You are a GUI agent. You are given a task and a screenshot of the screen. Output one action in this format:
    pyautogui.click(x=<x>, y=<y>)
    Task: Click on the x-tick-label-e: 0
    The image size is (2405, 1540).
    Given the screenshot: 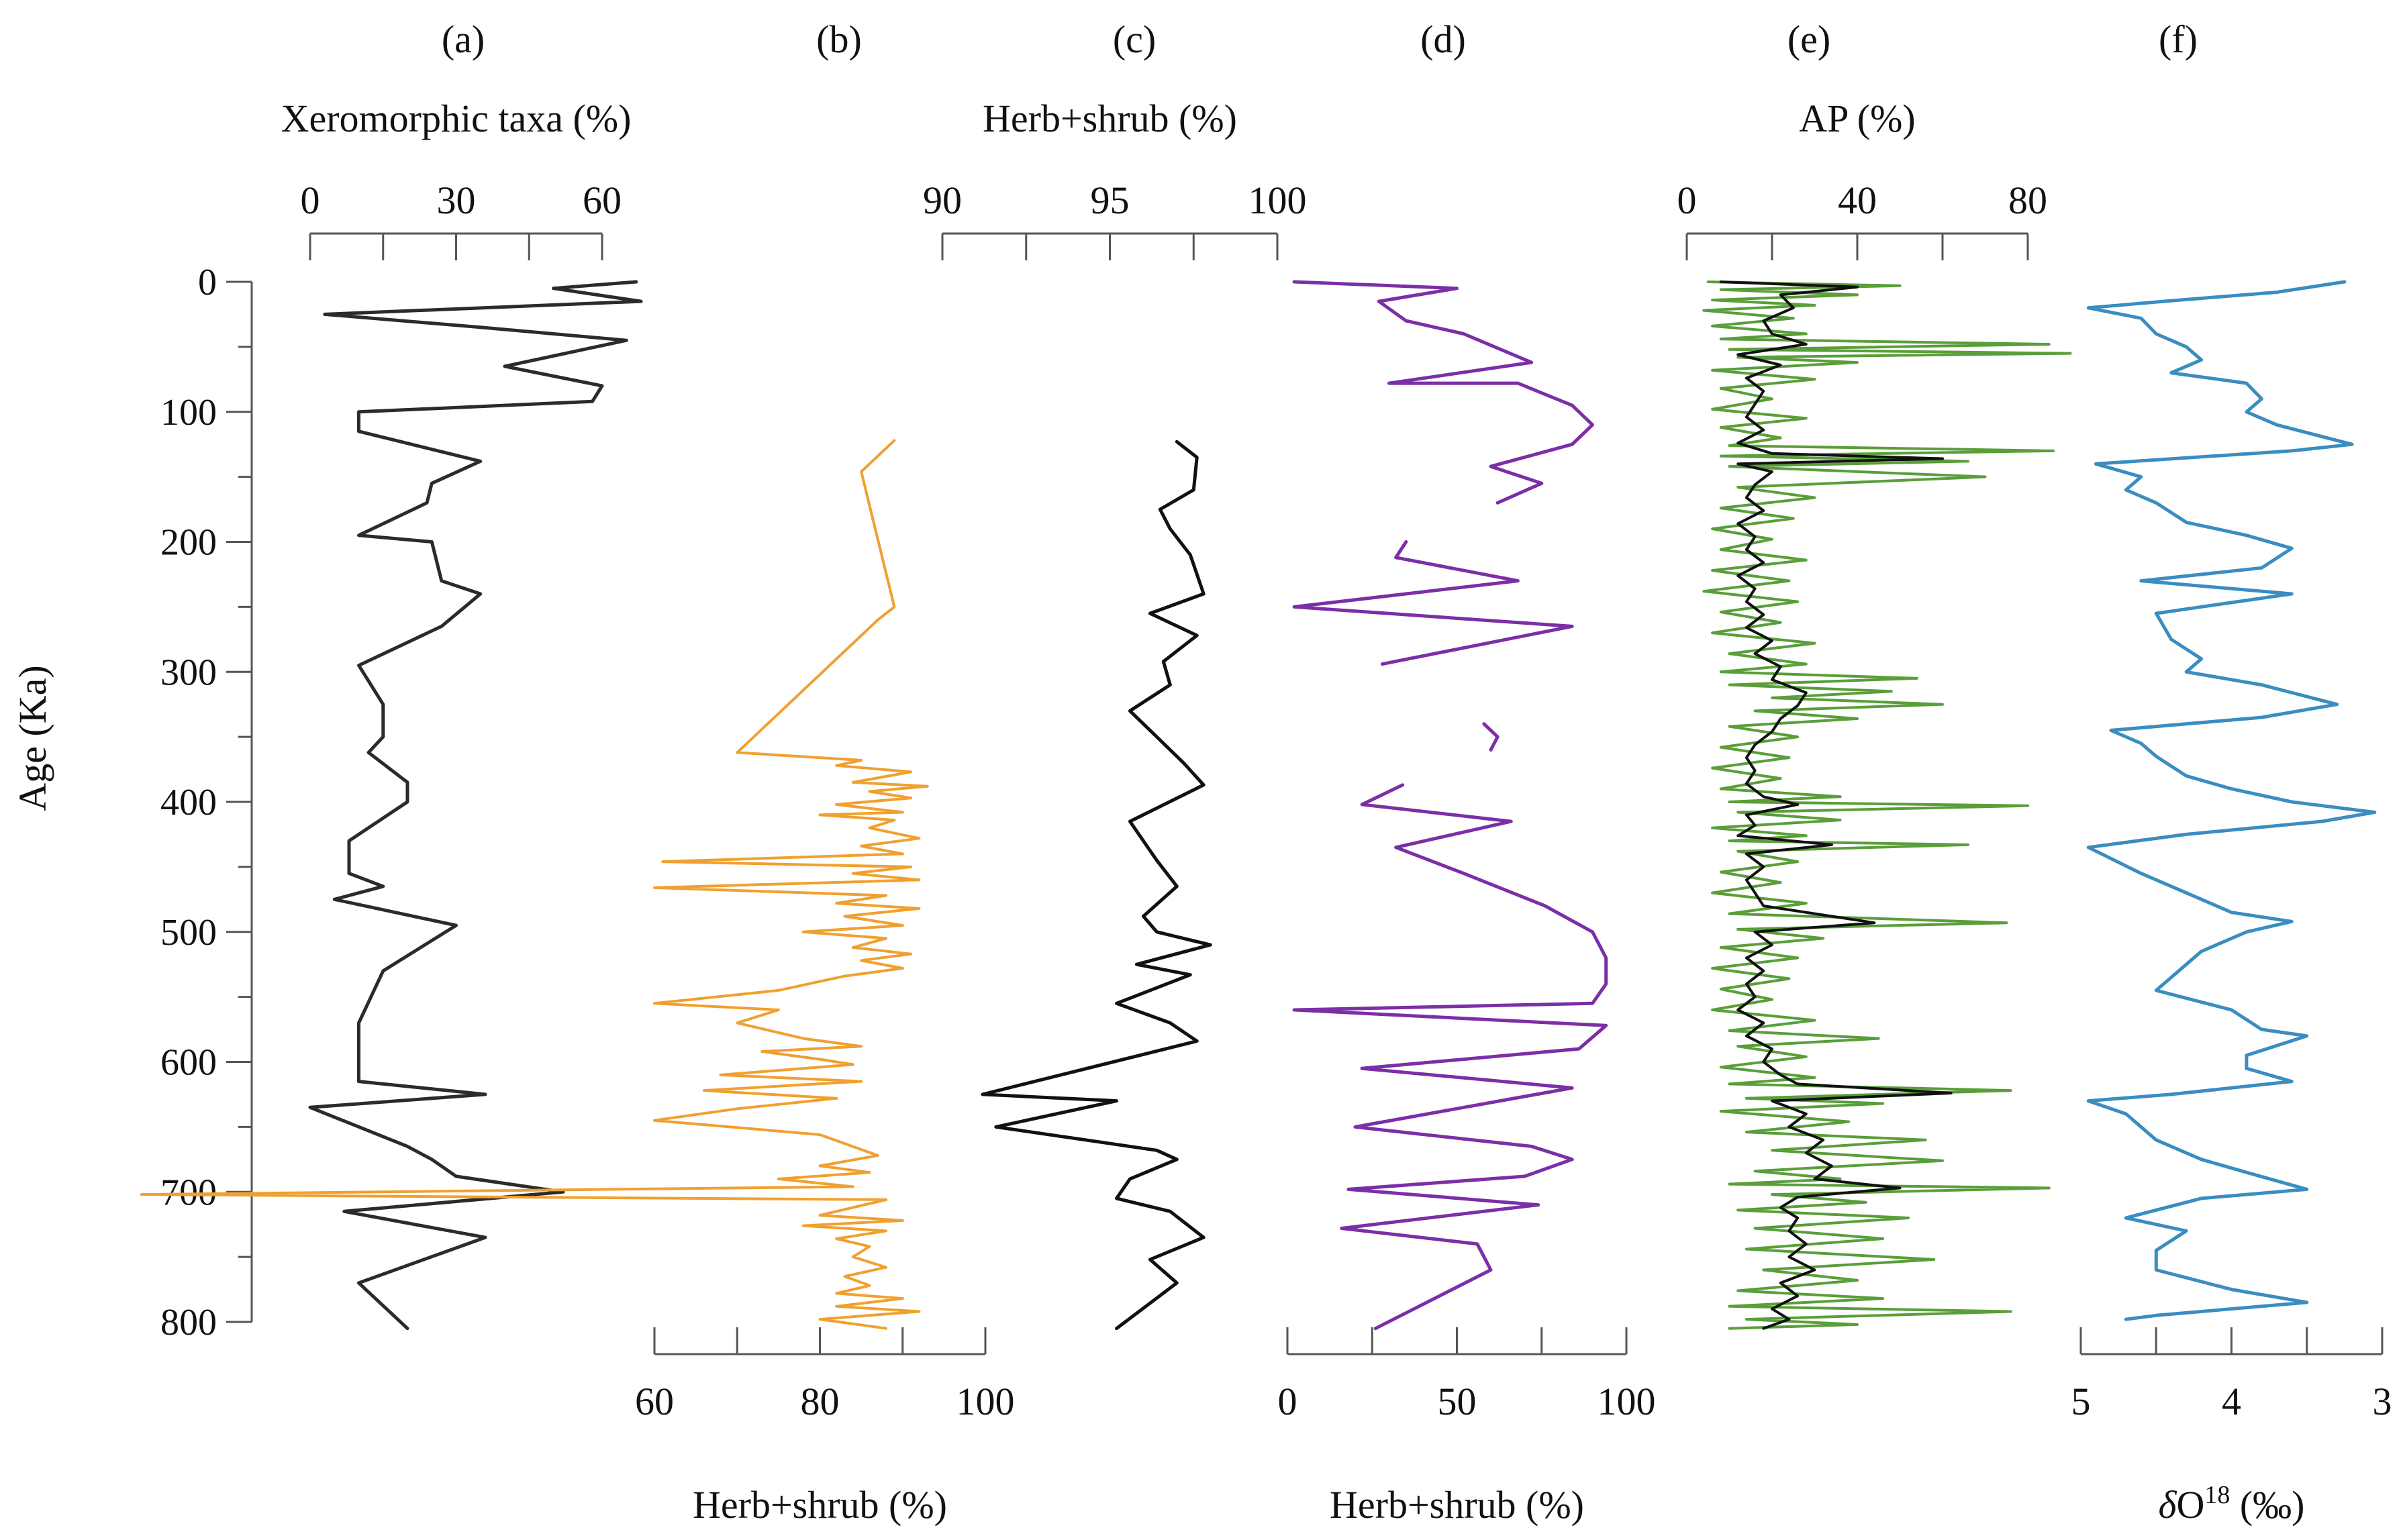 What is the action you would take?
    pyautogui.click(x=1687, y=200)
    